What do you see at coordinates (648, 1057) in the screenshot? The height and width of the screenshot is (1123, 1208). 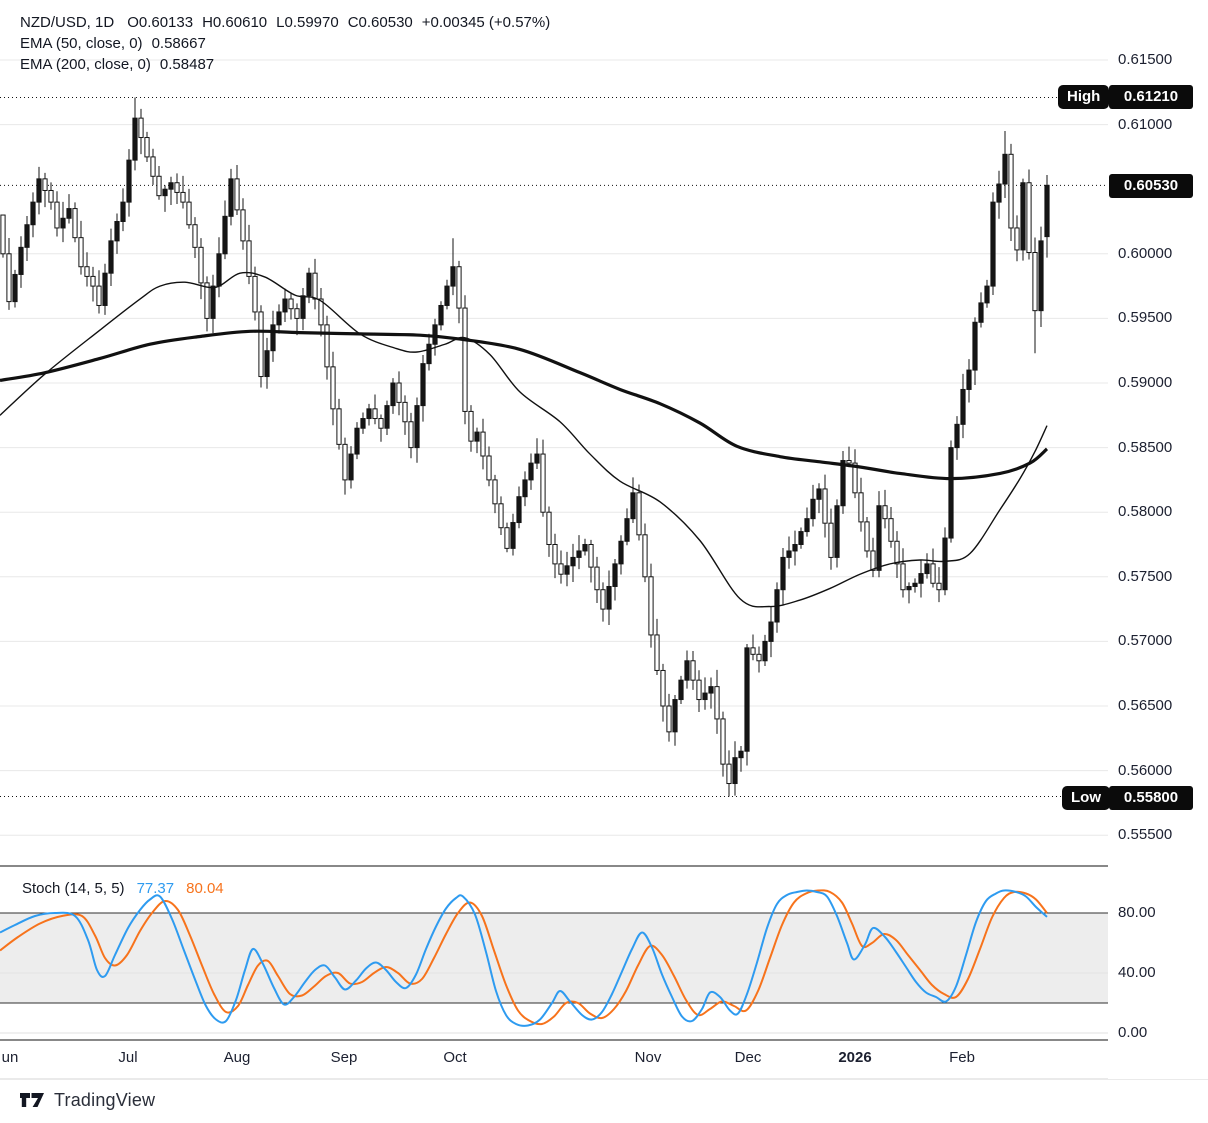 I see `time-axis-label: Nov` at bounding box center [648, 1057].